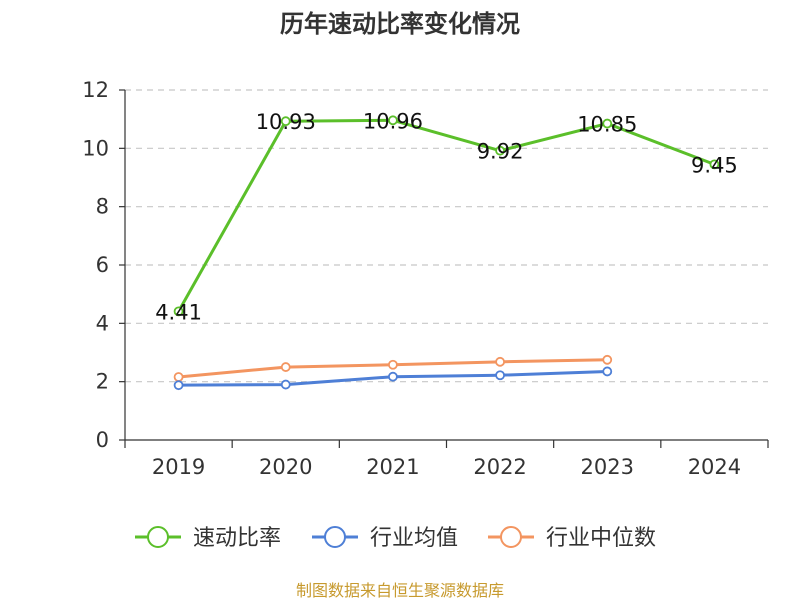  What do you see at coordinates (102, 265) in the screenshot?
I see `y-tick-label: 6` at bounding box center [102, 265].